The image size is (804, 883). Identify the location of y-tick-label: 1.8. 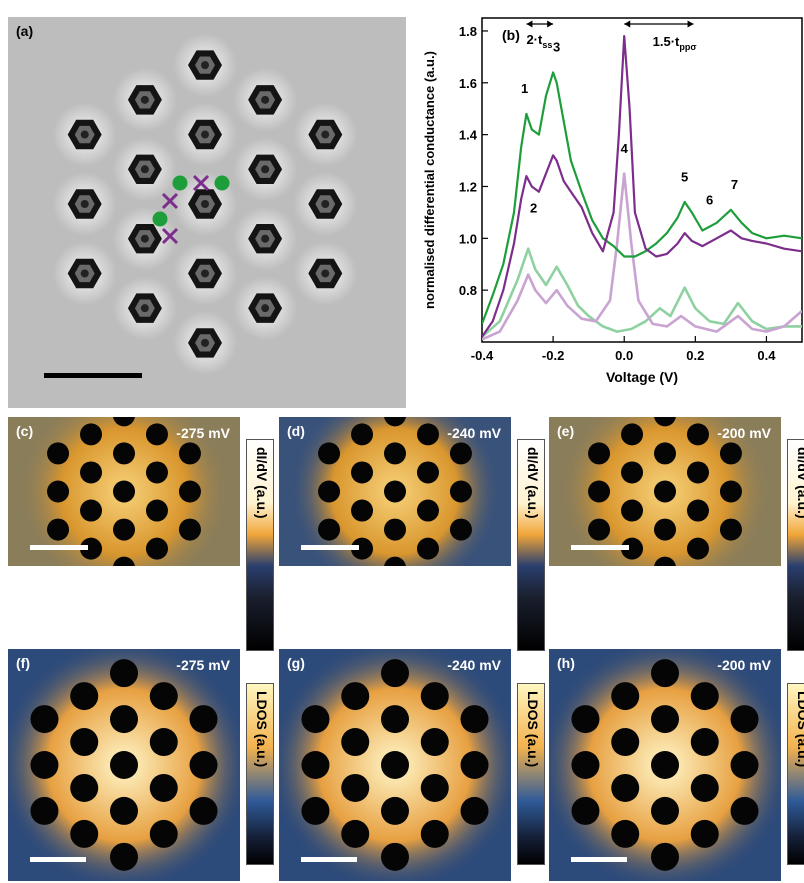
(468, 31).